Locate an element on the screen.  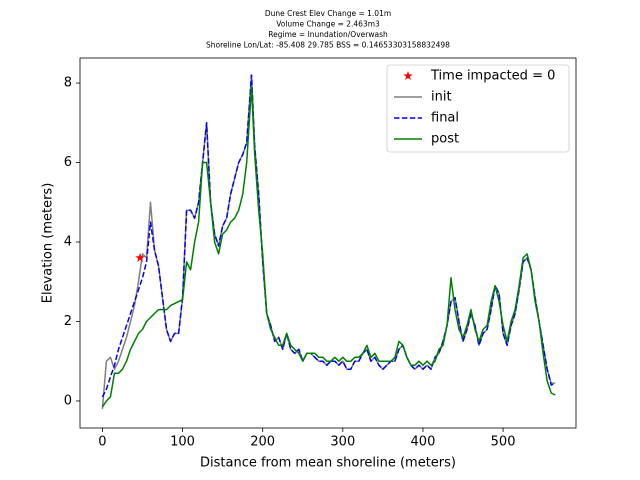
x-tick-label: 500 is located at coordinates (503, 442).